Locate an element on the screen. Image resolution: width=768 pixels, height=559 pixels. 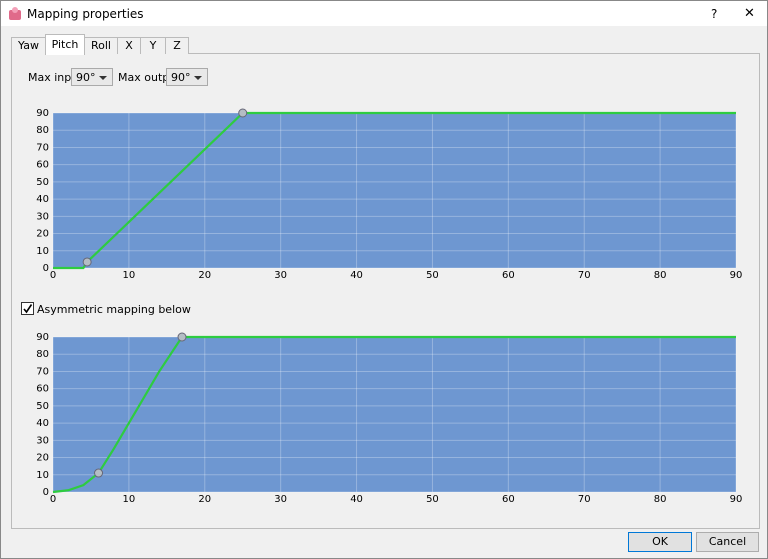
checkbox is located at coordinates (27, 308).